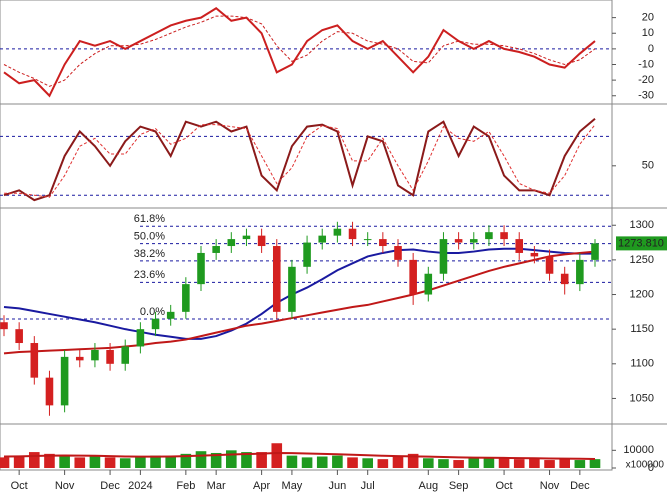 The height and width of the screenshot is (495, 667). Describe the element at coordinates (642, 398) in the screenshot. I see `y-tick-label: 1050` at that location.